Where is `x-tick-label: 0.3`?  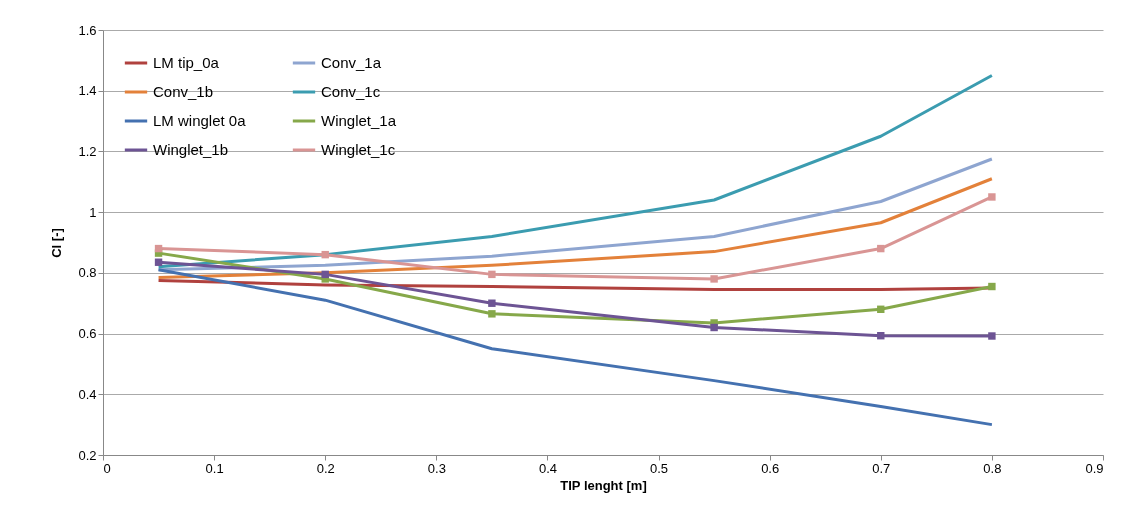 x-tick-label: 0.3 is located at coordinates (436, 468).